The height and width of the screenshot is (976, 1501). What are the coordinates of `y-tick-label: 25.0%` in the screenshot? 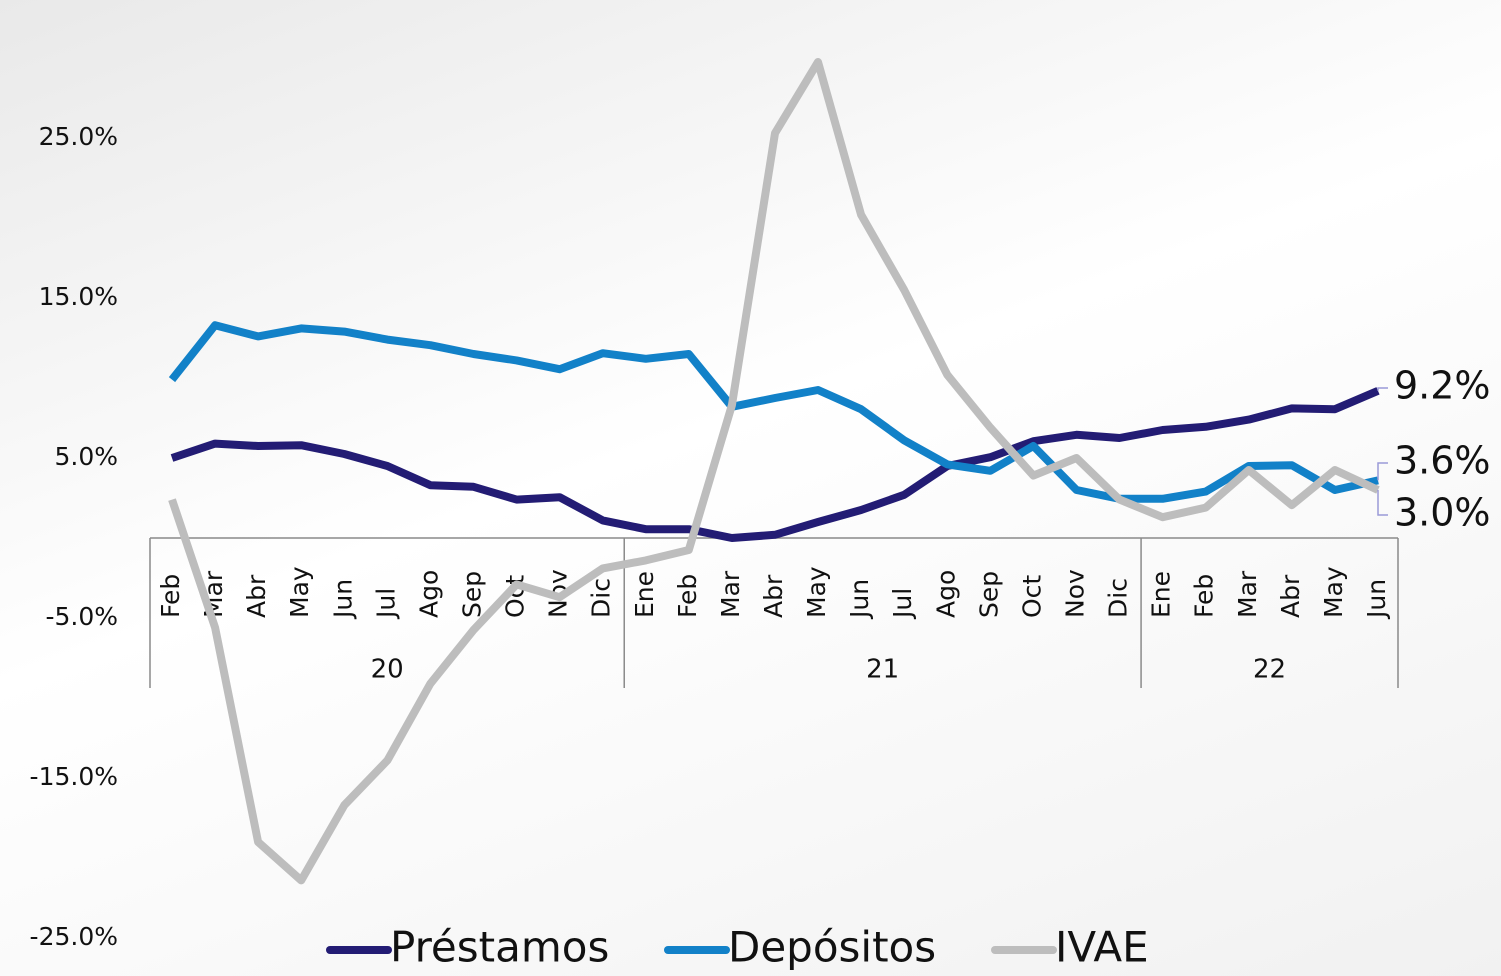 It's located at (78, 136).